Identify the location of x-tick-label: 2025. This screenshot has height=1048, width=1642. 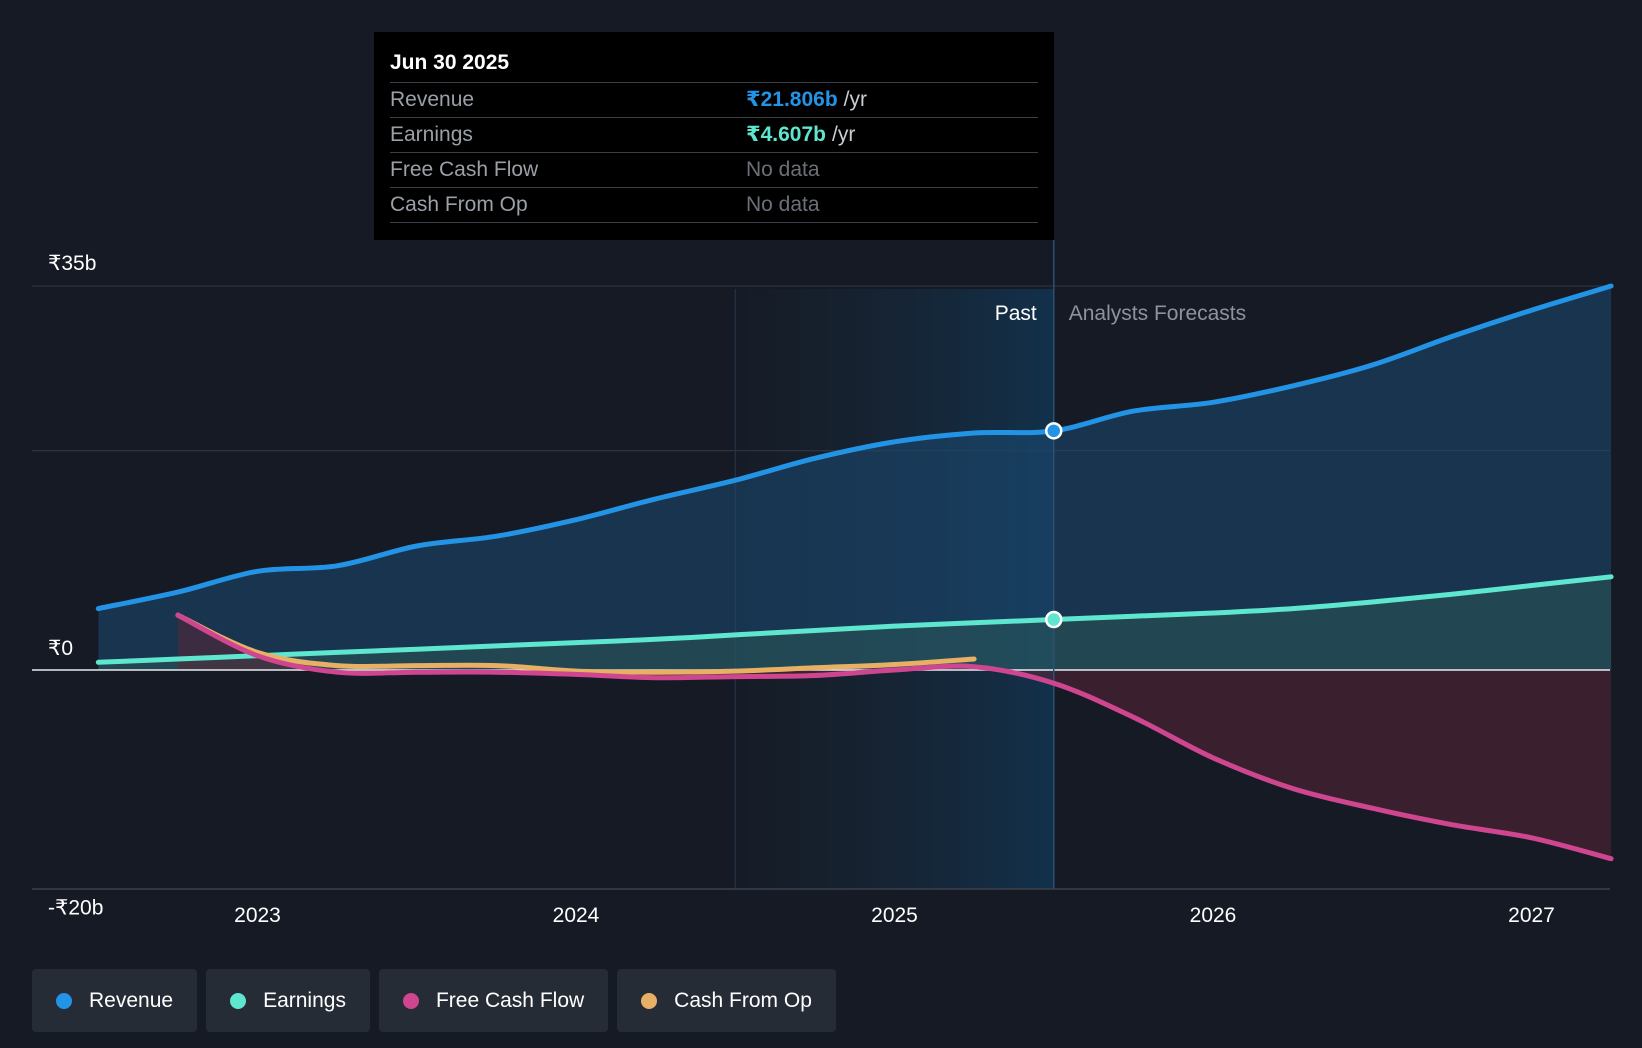
(894, 915).